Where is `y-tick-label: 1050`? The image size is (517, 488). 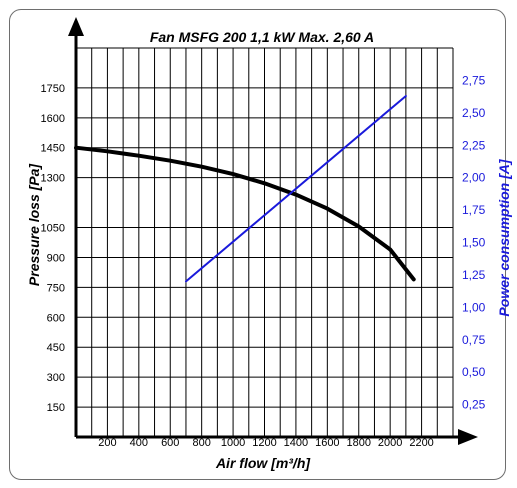 y-tick-label: 1050 is located at coordinates (53, 229).